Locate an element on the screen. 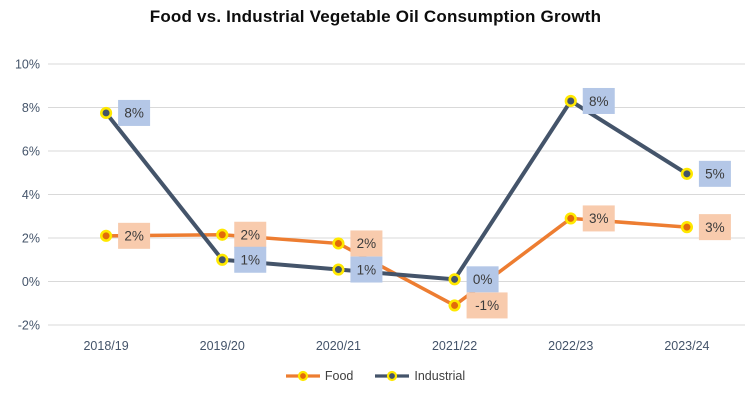  x-axis-tick-label: 2022/23 is located at coordinates (570, 346).